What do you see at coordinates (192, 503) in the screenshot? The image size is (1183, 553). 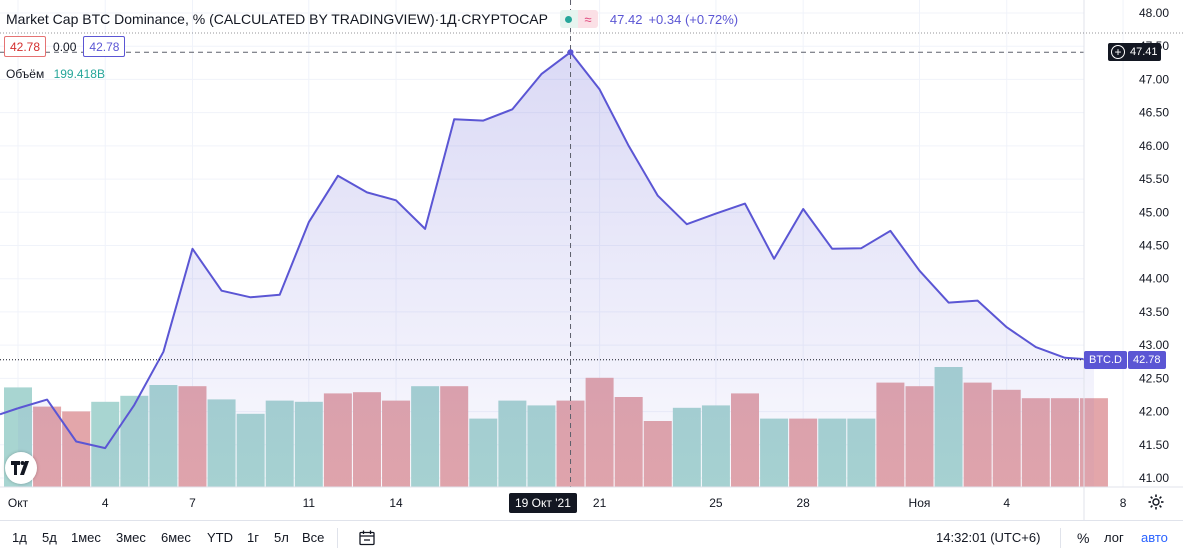 I see `time-tick-label: 7` at bounding box center [192, 503].